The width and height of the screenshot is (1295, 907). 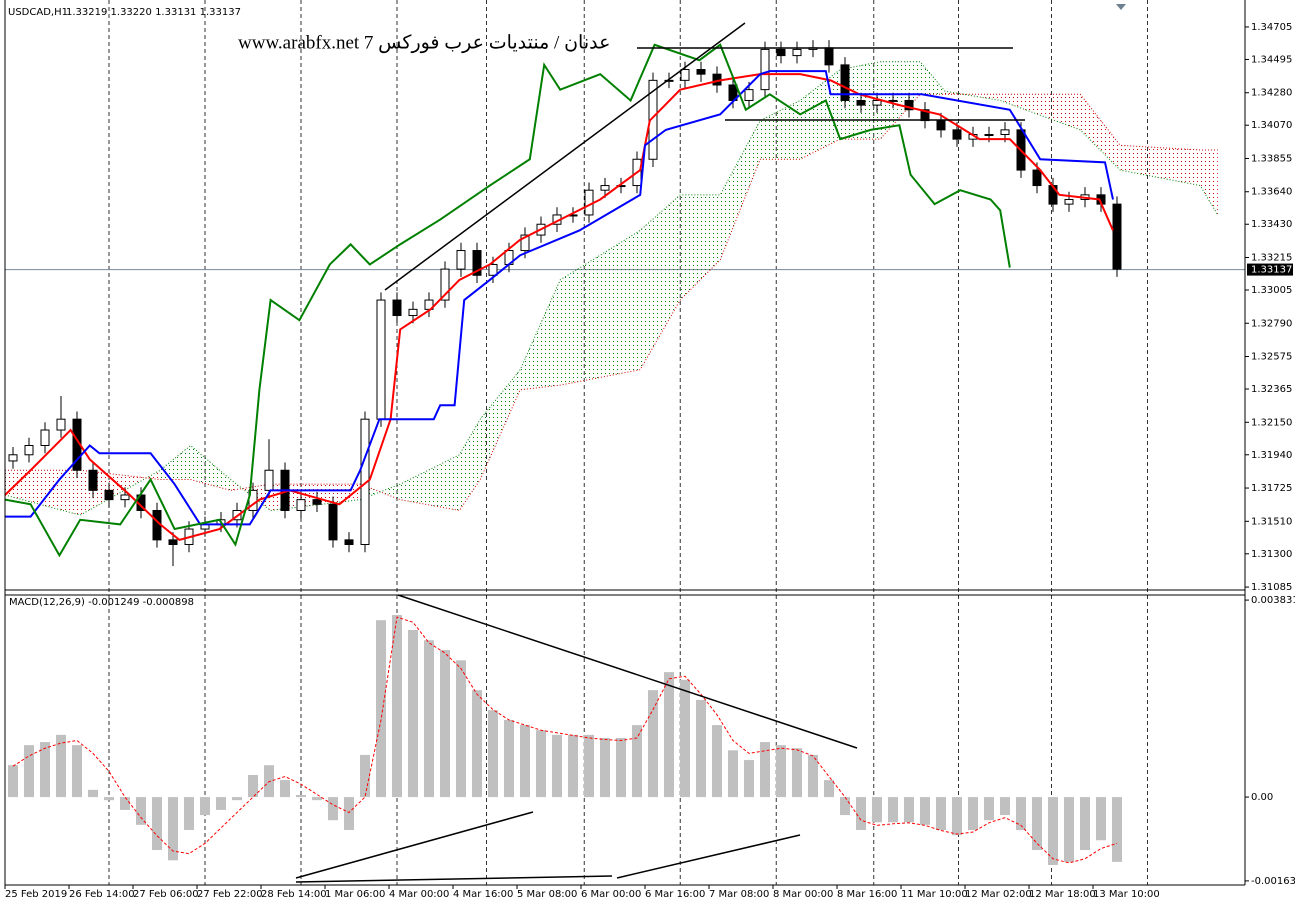 I want to click on symbol-title: USDCAD,H1, so click(x=38, y=12).